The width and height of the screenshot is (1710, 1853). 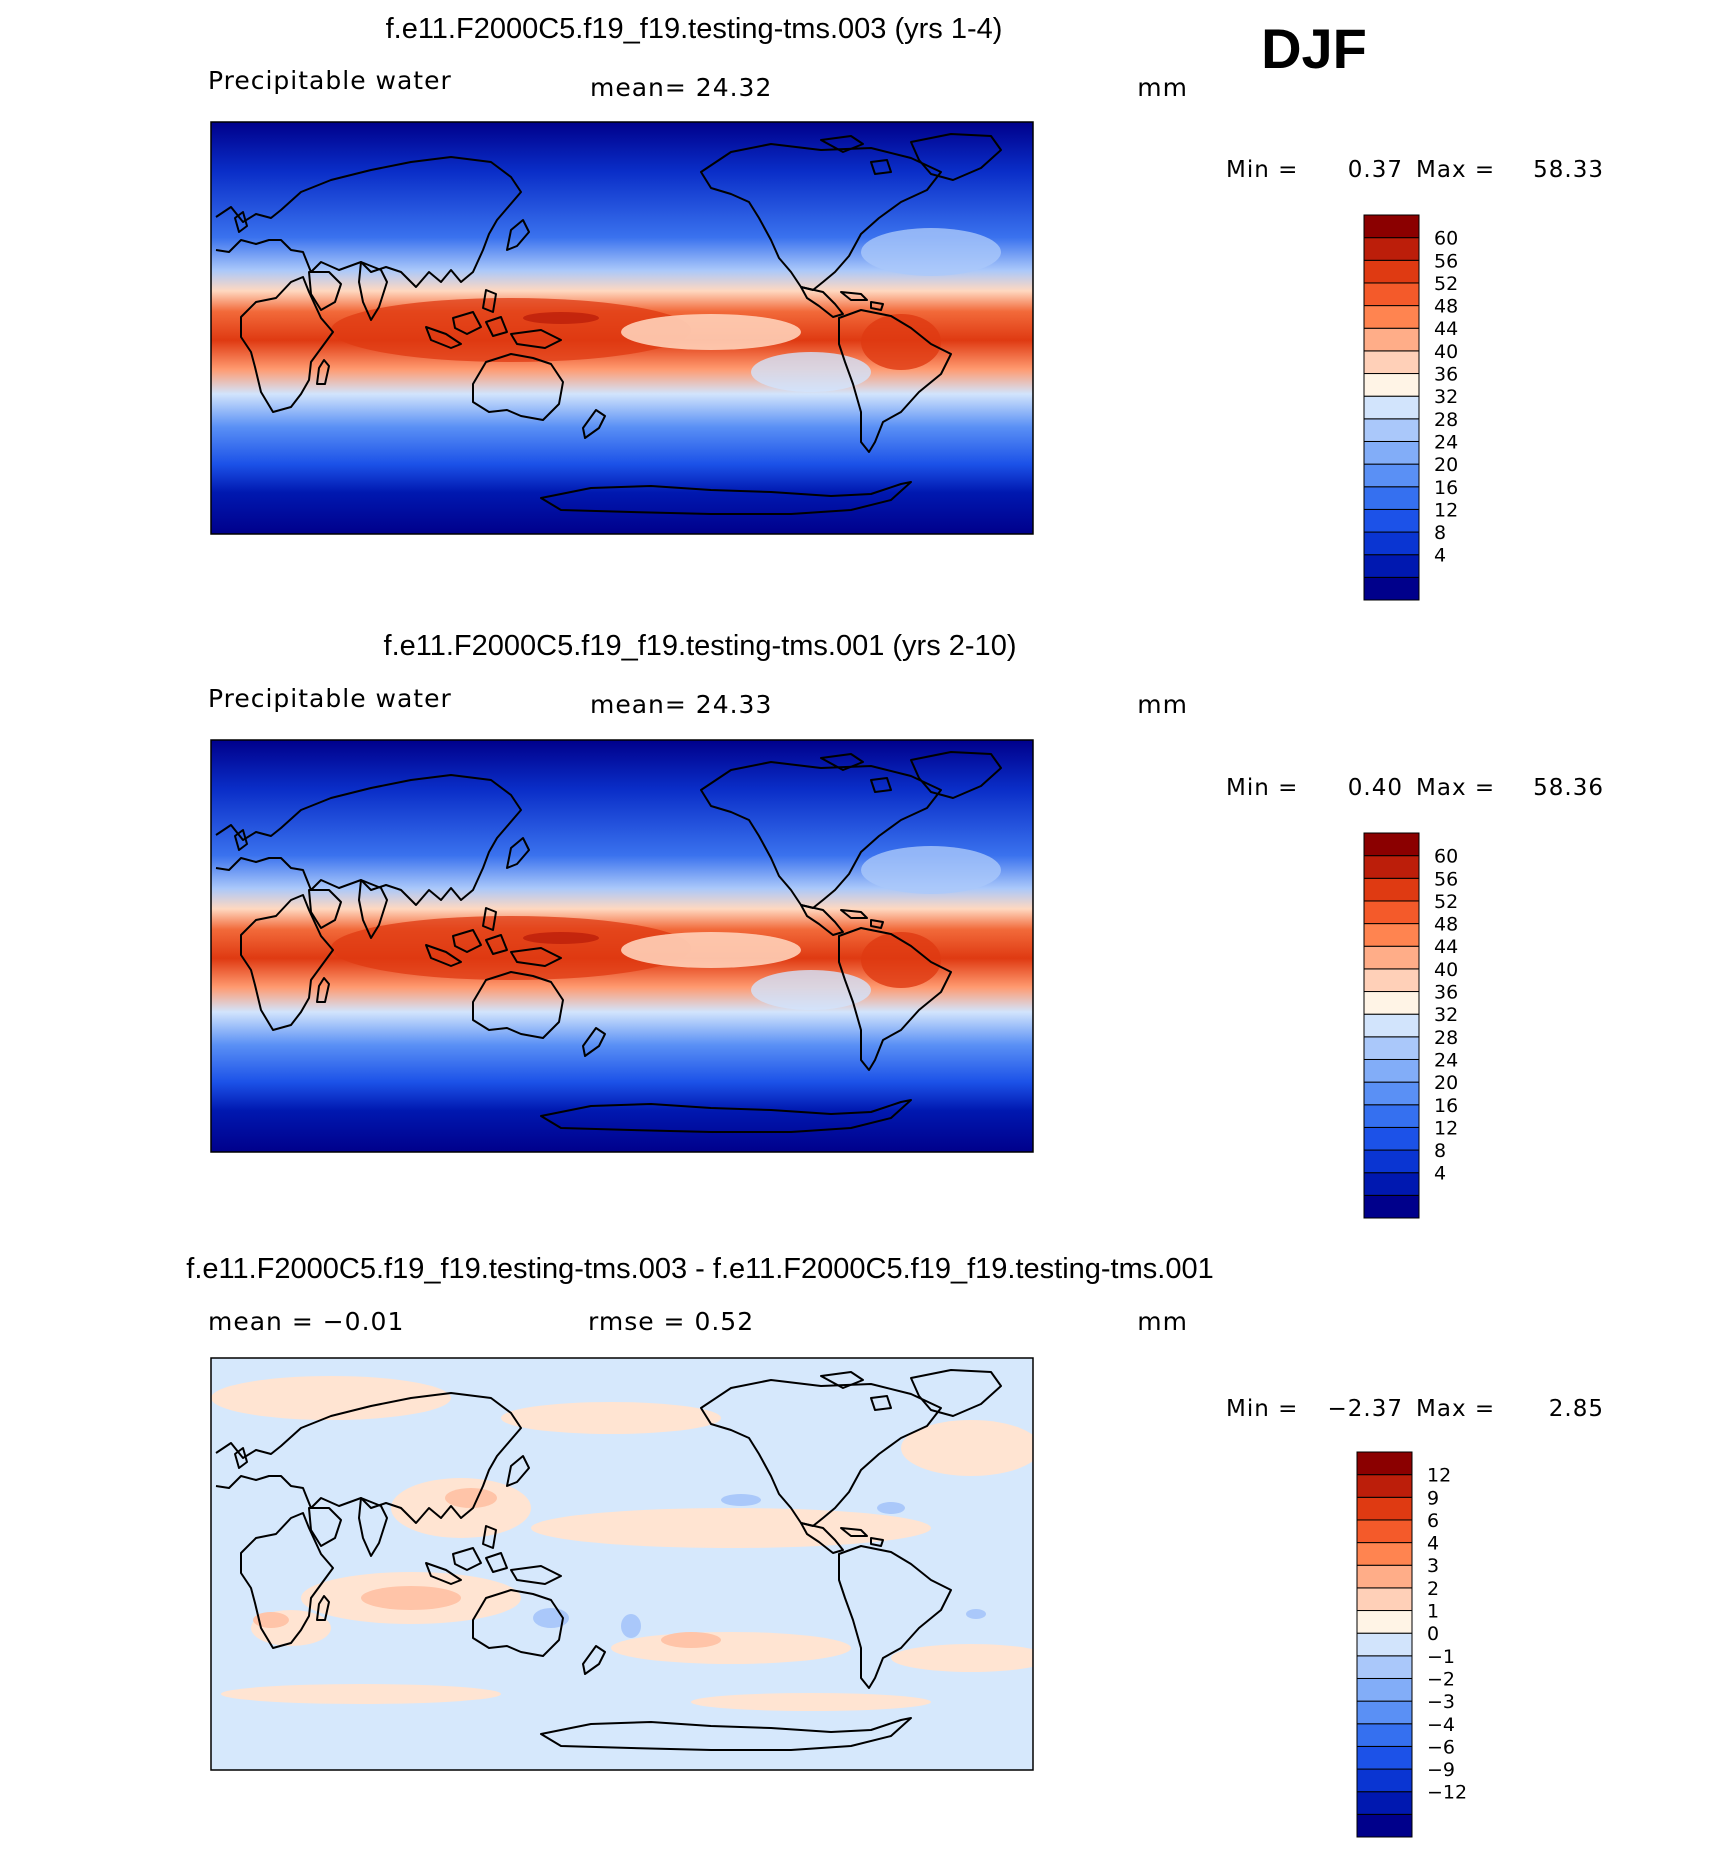 I want to click on colorbar-tick-label: 28, so click(x=1446, y=420).